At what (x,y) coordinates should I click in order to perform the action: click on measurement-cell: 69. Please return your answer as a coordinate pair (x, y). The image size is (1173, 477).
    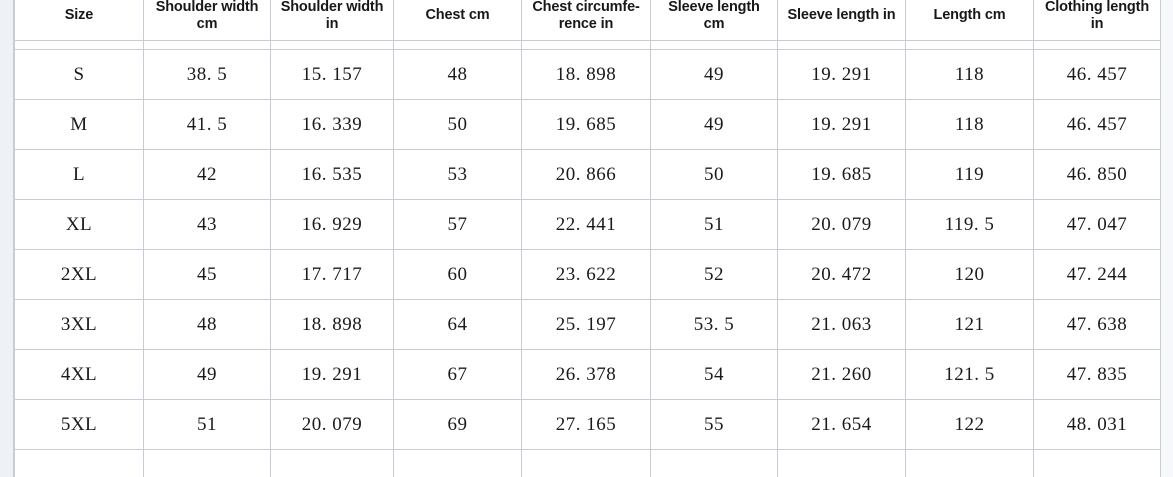
    Looking at the image, I should click on (457, 424).